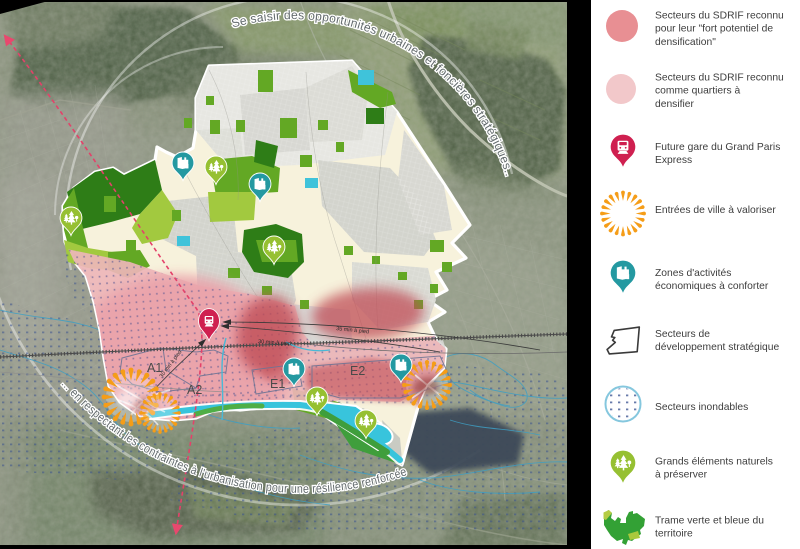 The image size is (800, 549). What do you see at coordinates (712, 286) in the screenshot?
I see `svg-text: économiques à conforter` at bounding box center [712, 286].